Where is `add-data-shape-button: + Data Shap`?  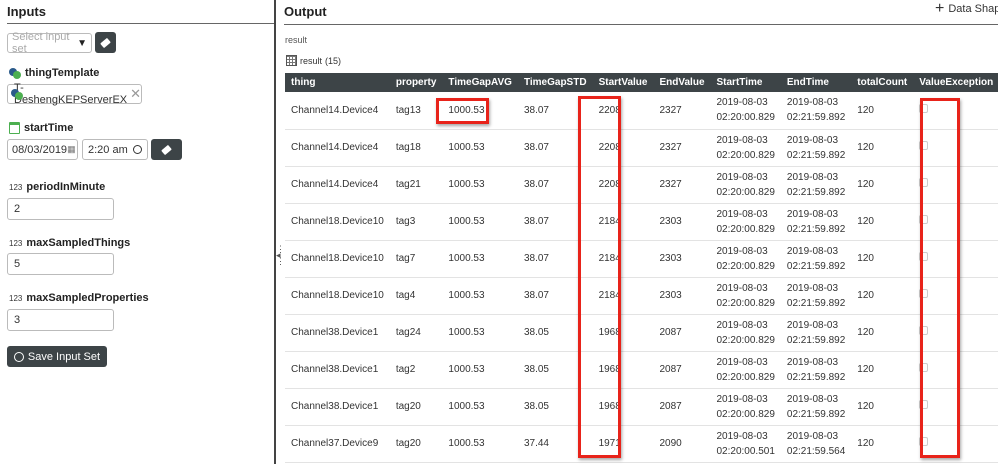 add-data-shape-button: + Data Shap is located at coordinates (966, 8).